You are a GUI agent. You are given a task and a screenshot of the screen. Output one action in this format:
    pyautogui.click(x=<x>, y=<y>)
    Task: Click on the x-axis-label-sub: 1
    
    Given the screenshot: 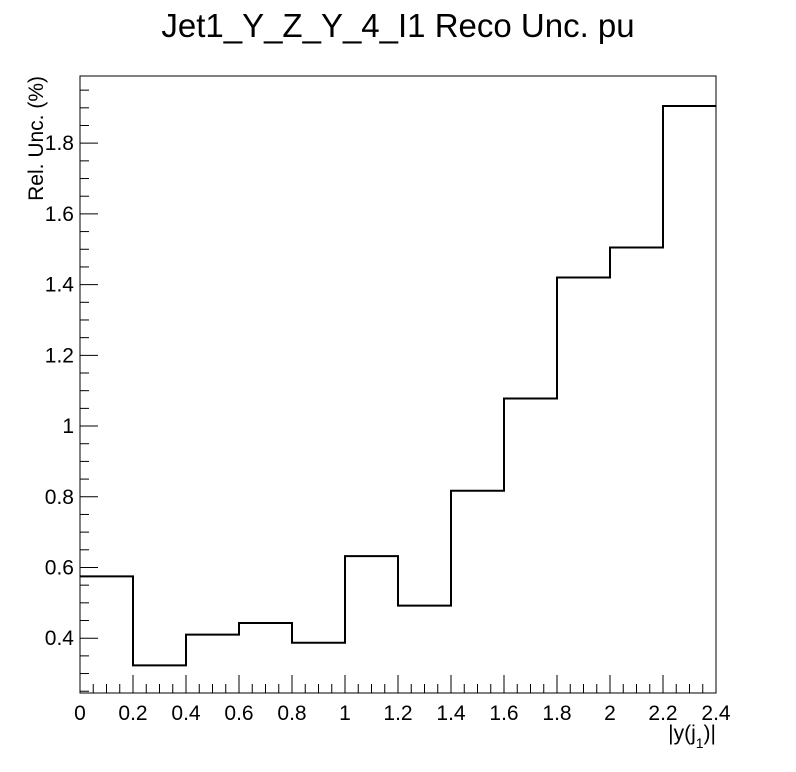 What is the action you would take?
    pyautogui.click(x=700, y=743)
    